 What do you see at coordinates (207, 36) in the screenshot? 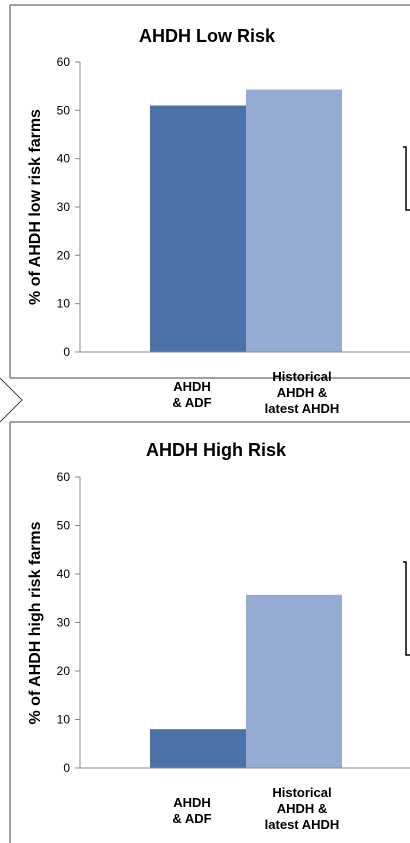
I see `chart-title: AHDH Low Risk` at bounding box center [207, 36].